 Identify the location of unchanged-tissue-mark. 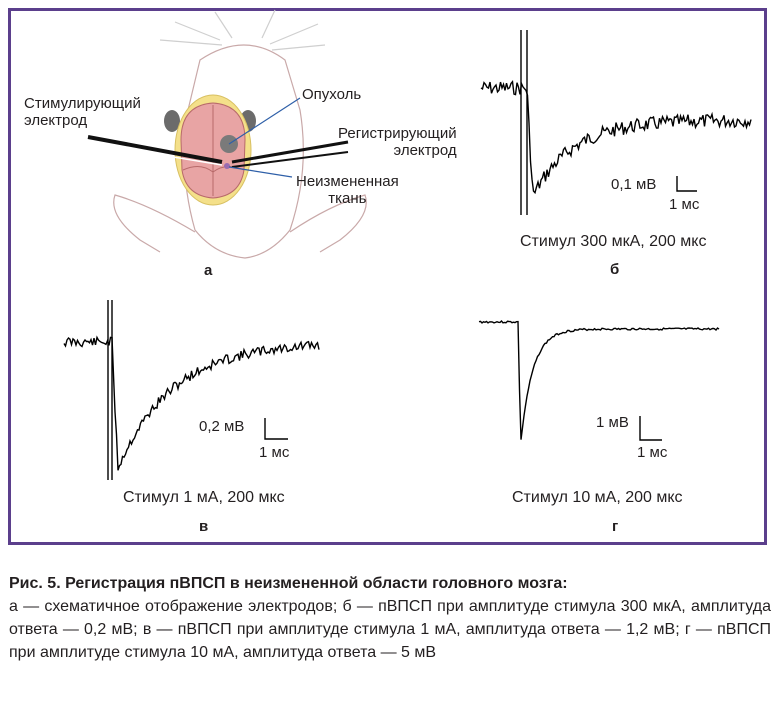
(227, 166).